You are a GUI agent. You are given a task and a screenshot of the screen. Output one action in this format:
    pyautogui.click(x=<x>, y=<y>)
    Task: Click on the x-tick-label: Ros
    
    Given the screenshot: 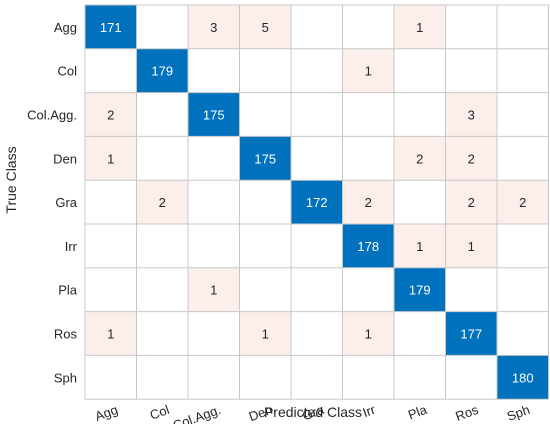 What is the action you would take?
    pyautogui.click(x=466, y=413)
    